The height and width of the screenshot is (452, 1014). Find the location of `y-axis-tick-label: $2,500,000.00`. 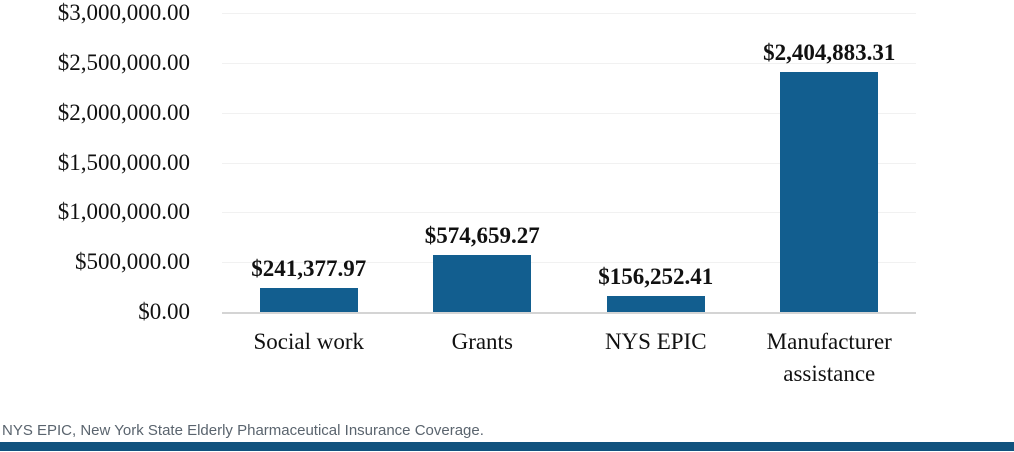

y-axis-tick-label: $2,500,000.00 is located at coordinates (123, 62).